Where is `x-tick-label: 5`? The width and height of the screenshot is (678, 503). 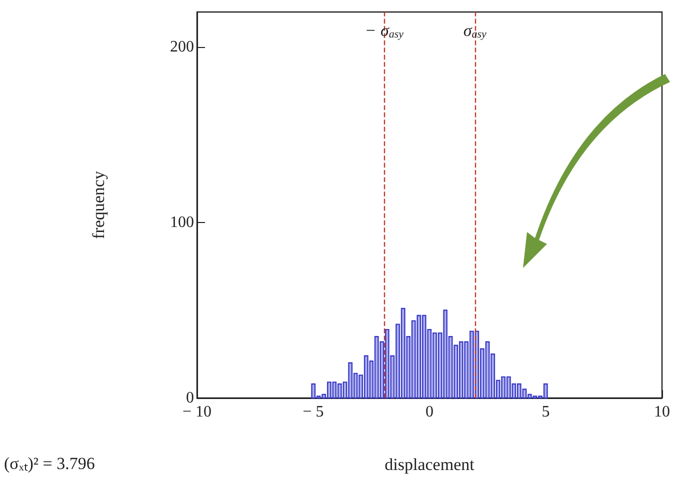
x-tick-label: 5 is located at coordinates (546, 412).